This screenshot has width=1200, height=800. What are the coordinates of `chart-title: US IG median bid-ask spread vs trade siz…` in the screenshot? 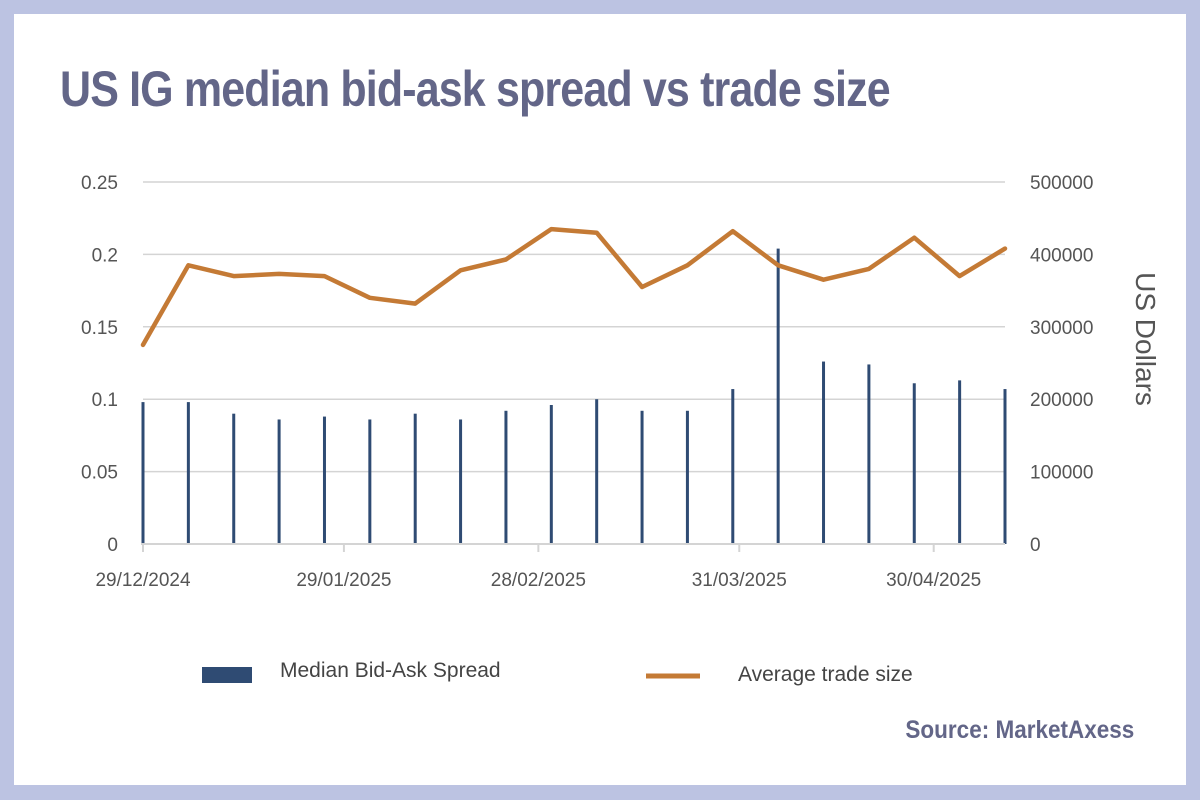 It's located at (475, 89).